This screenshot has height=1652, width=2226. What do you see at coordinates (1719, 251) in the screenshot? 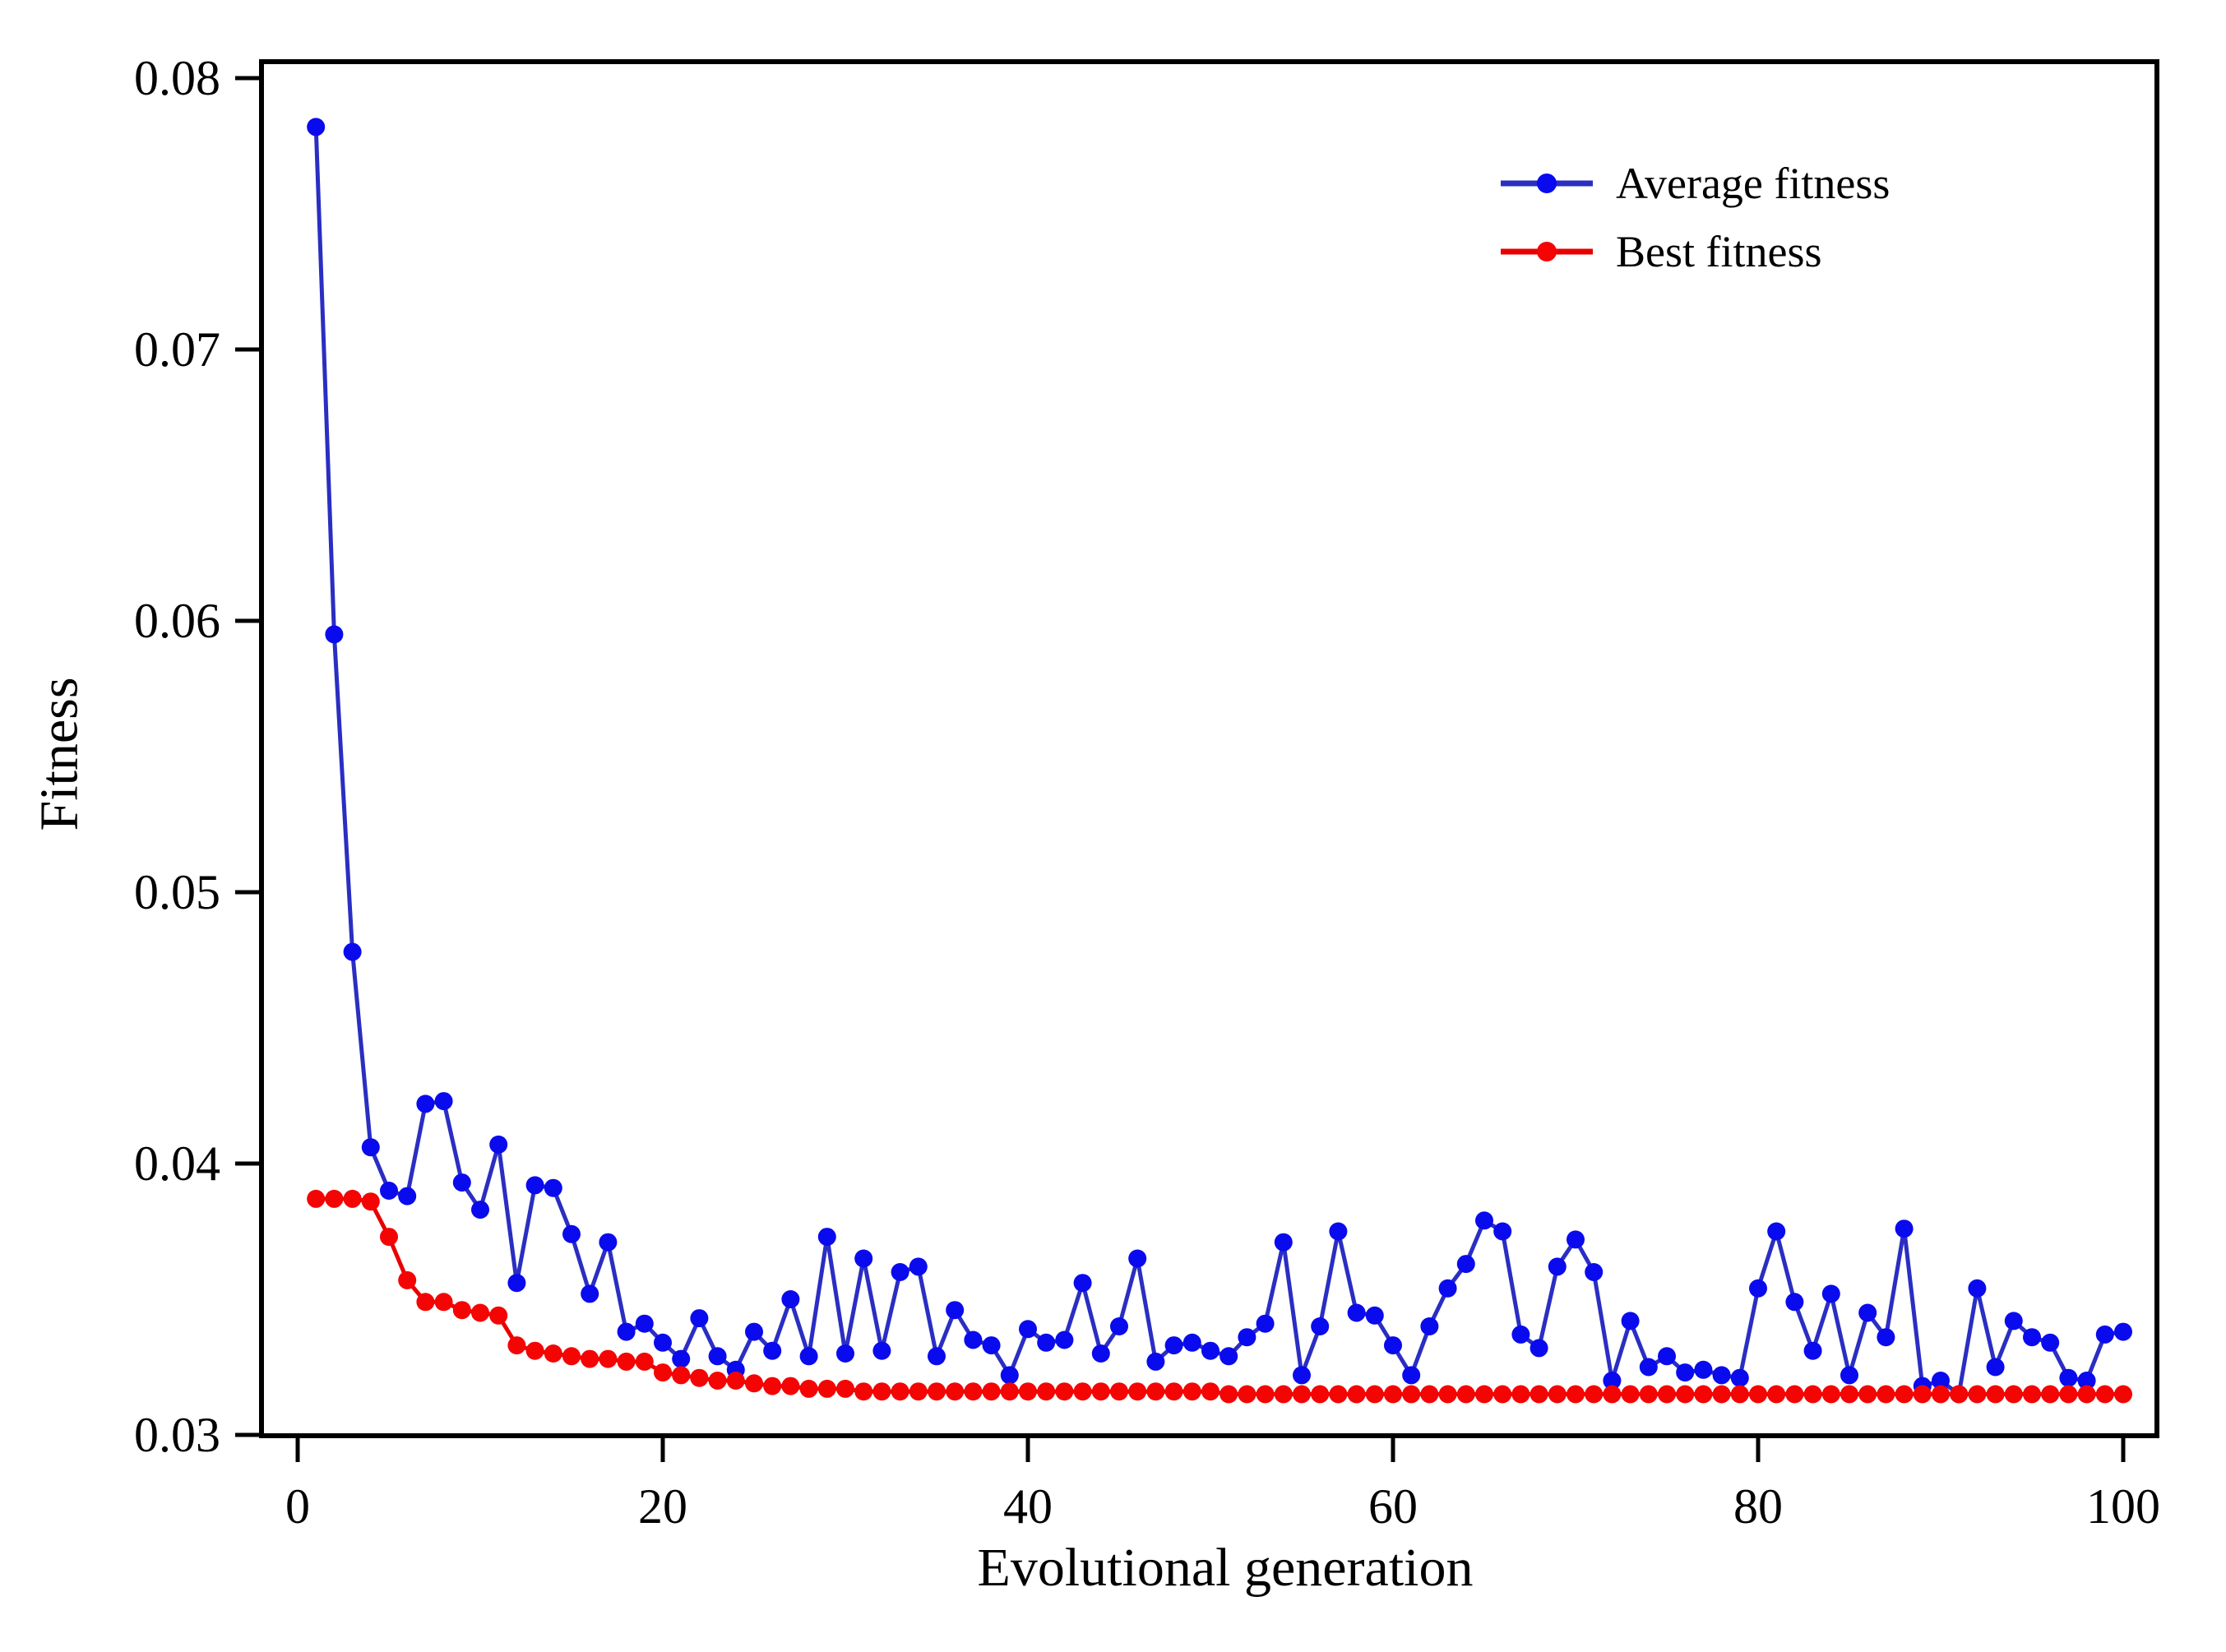
I see `legend-label: Best fitness` at bounding box center [1719, 251].